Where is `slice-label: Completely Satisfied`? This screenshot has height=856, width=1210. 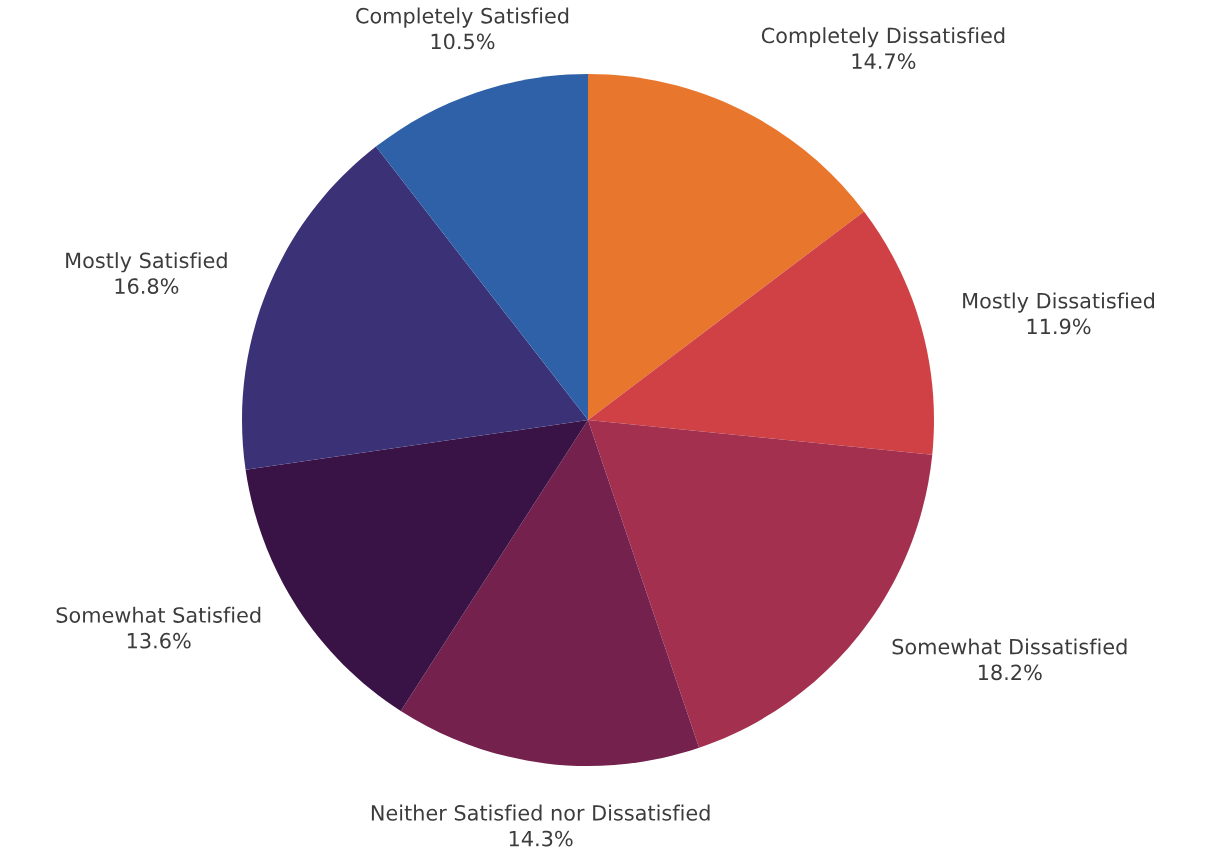
slice-label: Completely Satisfied is located at coordinates (462, 17).